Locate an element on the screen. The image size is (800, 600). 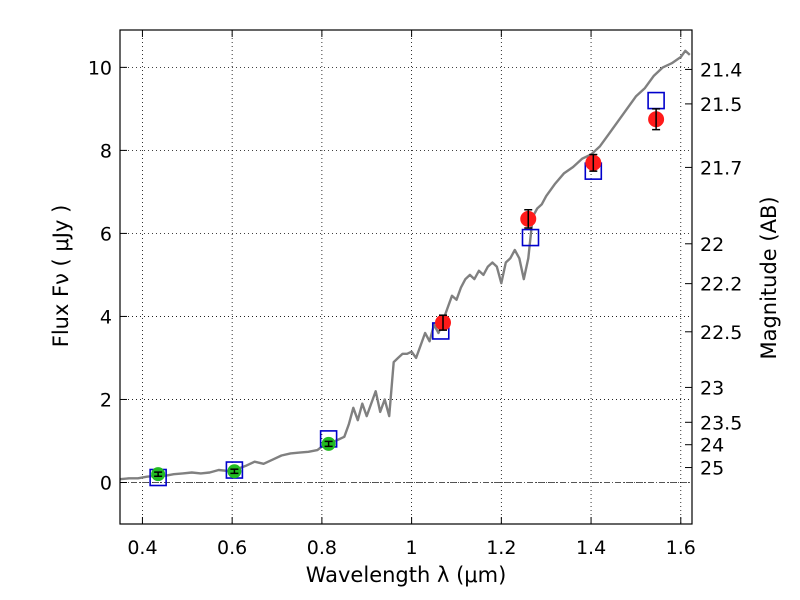
y2-tick-label: 25 is located at coordinates (712, 469).